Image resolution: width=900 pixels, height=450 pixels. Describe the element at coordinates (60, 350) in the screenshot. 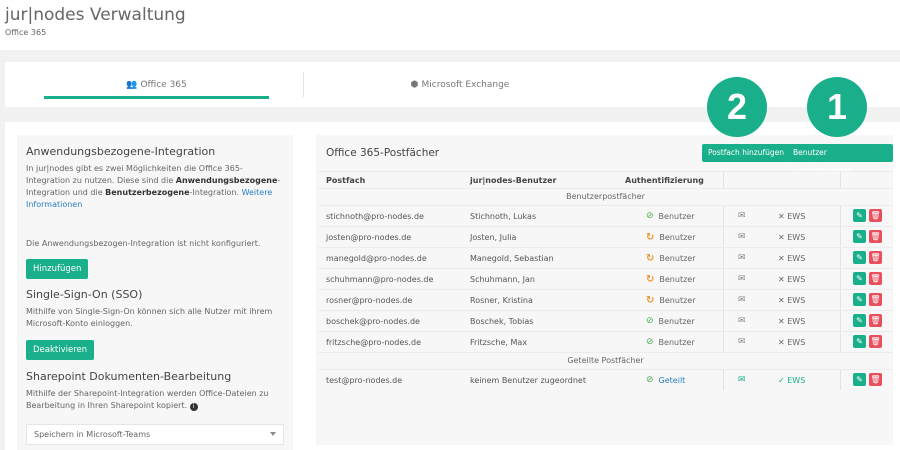

I see `deactivate-sso-button: Deaktivieren` at that location.